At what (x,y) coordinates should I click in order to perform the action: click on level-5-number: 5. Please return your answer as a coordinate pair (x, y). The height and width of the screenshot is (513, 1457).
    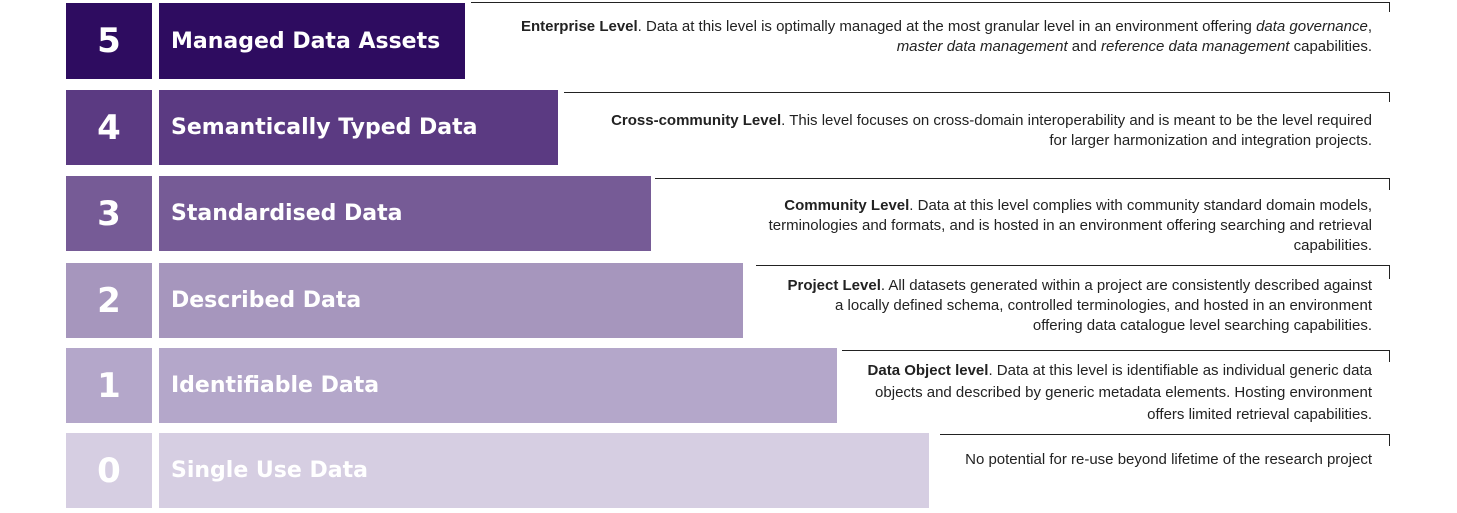
    Looking at the image, I should click on (109, 41).